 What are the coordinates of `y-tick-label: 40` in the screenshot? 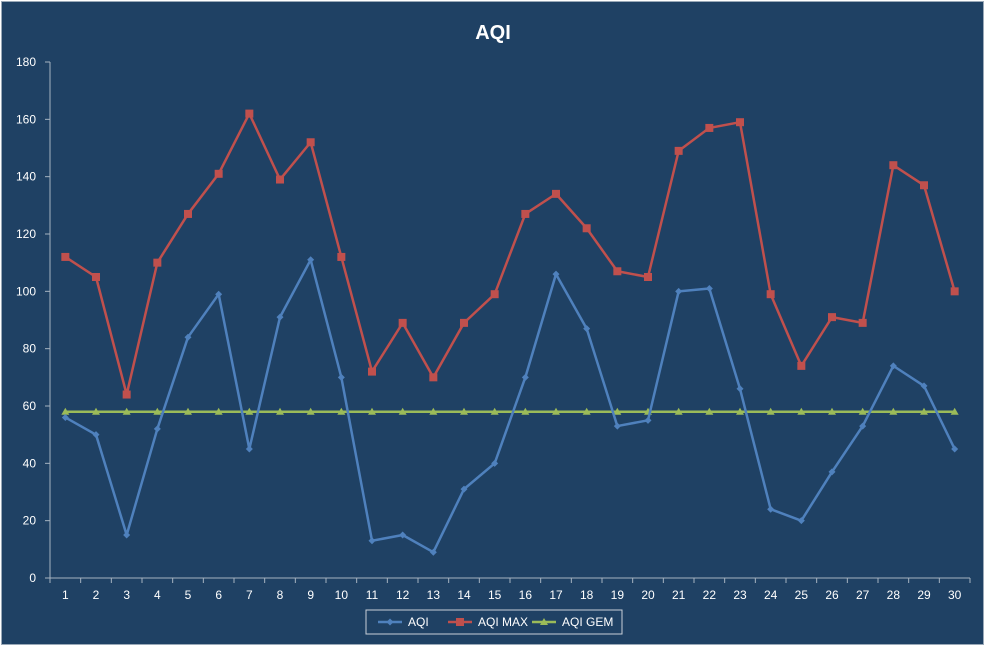 It's located at (30, 463).